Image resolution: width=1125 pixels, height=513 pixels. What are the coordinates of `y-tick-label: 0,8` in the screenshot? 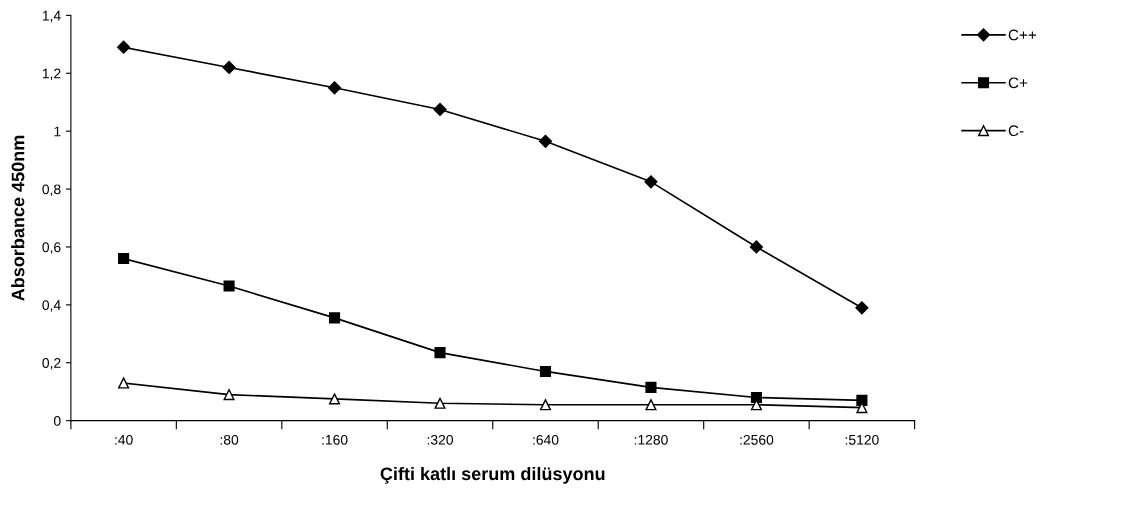 It's located at (51, 190).